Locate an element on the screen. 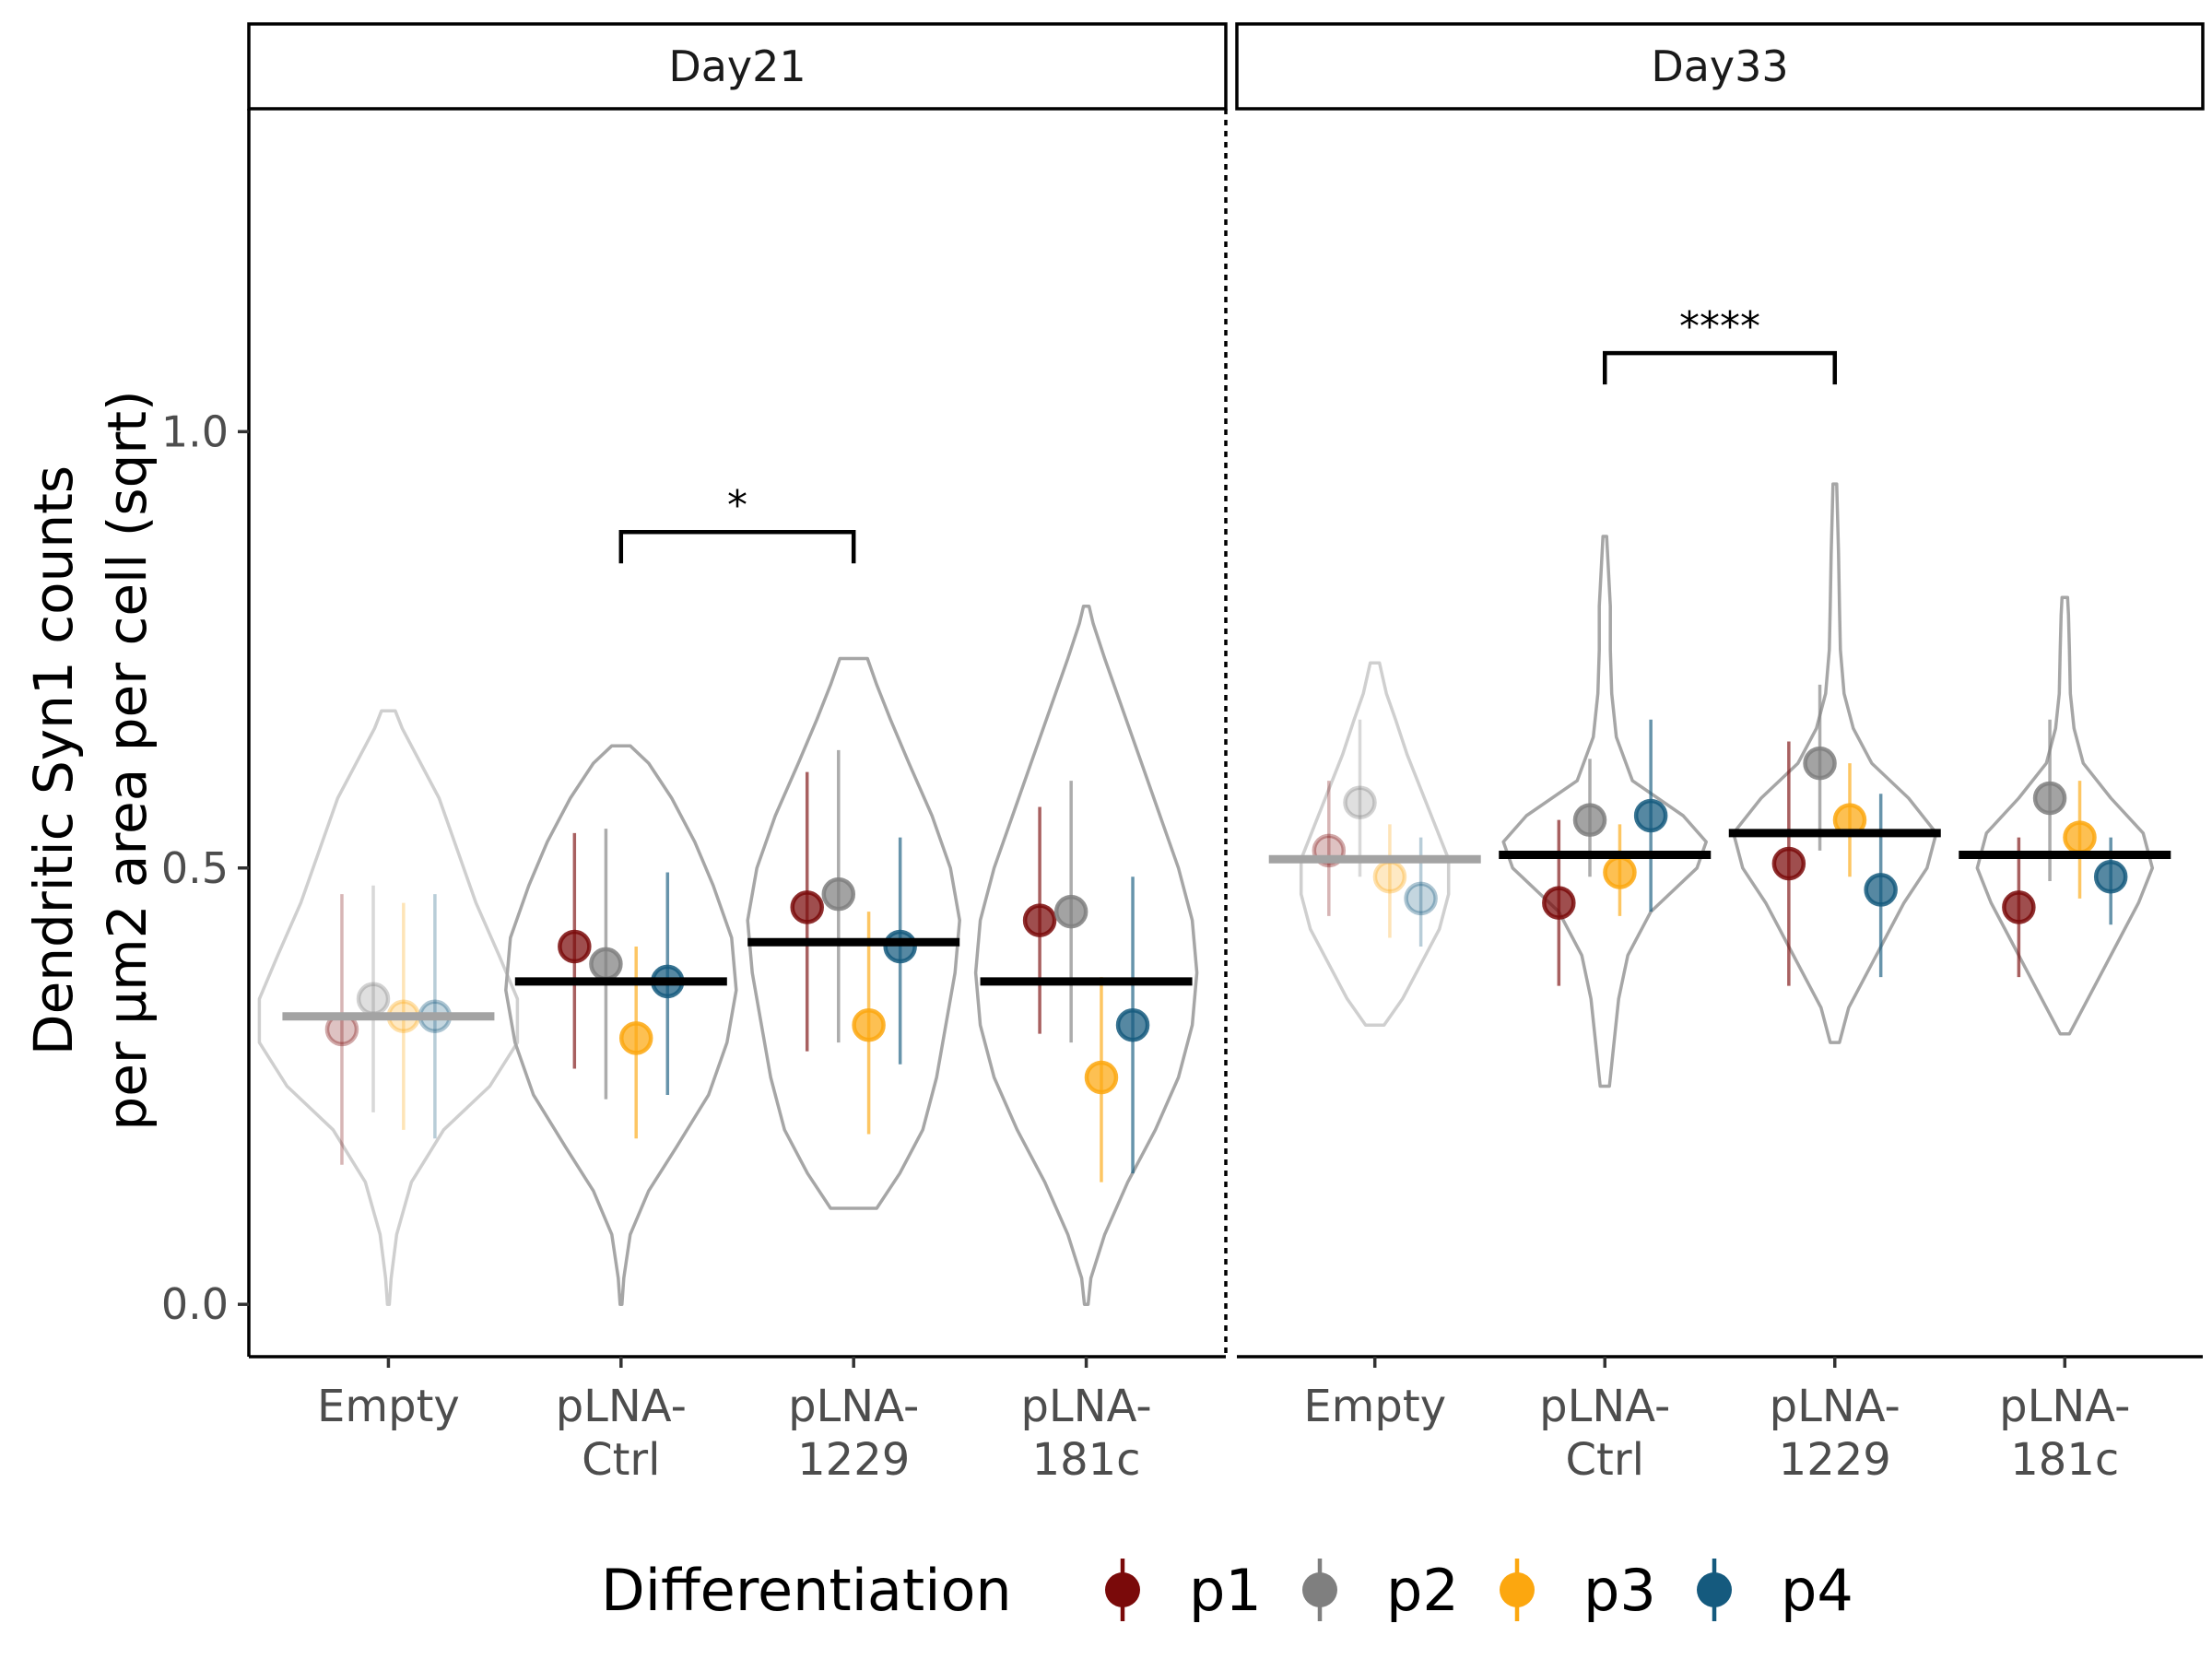  significance-bracket: **** is located at coordinates (1720, 344).